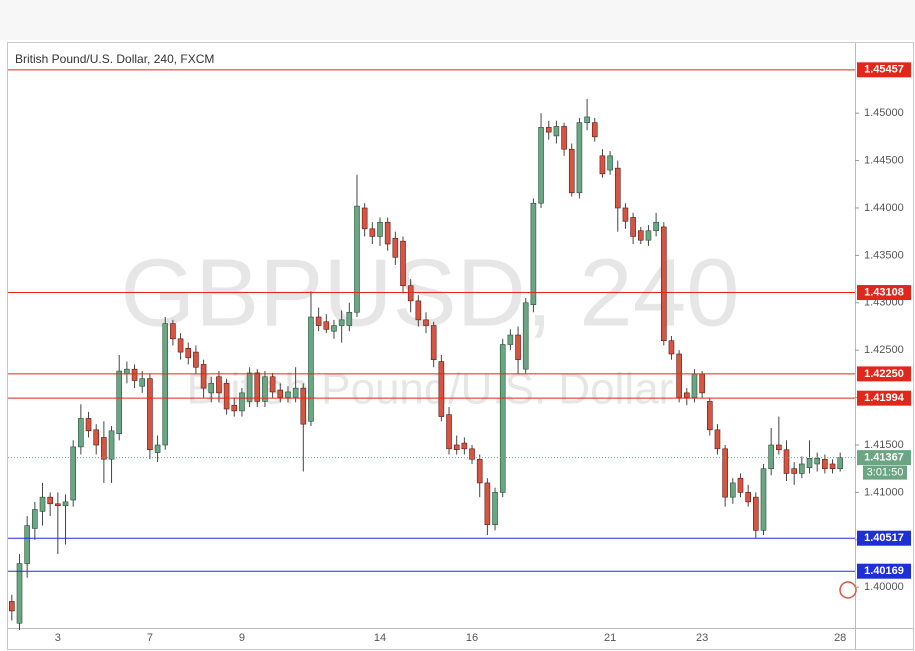 This screenshot has height=651, width=915. What do you see at coordinates (885, 472) in the screenshot?
I see `countdown-box` at bounding box center [885, 472].